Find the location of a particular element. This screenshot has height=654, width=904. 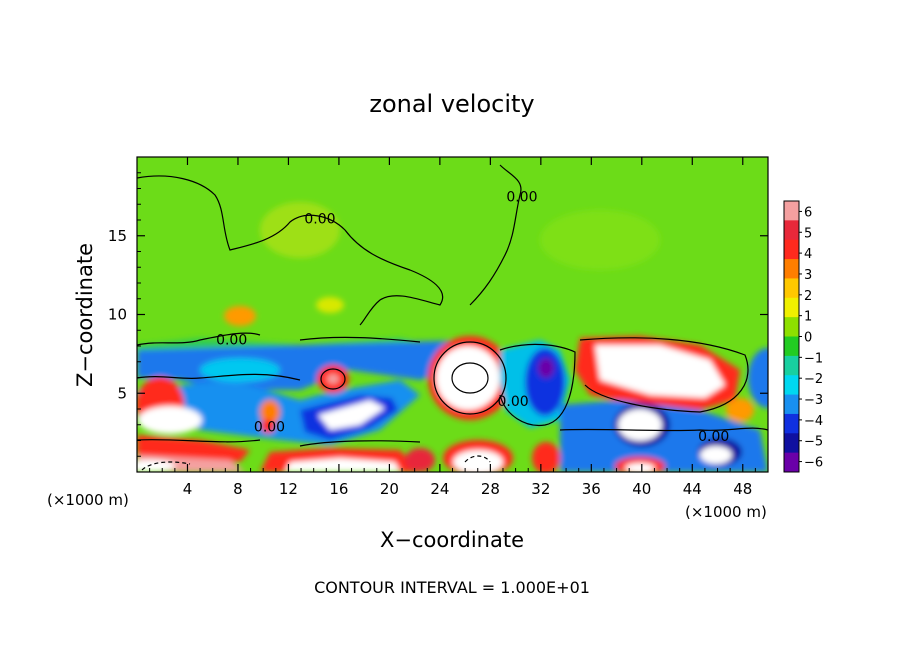

colorbar is located at coordinates (791, 336).